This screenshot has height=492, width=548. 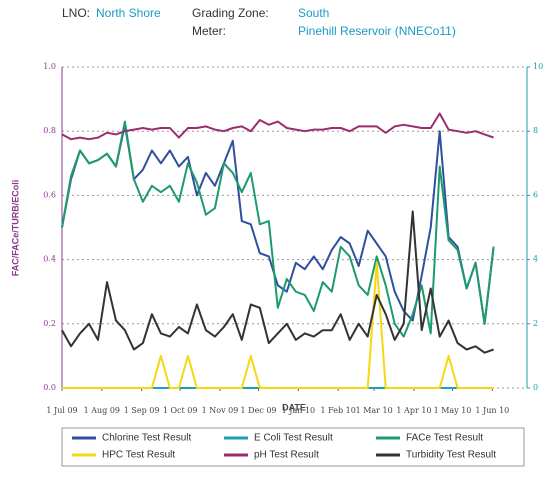 I want to click on legend-label: HPC Test Result, so click(x=138, y=455).